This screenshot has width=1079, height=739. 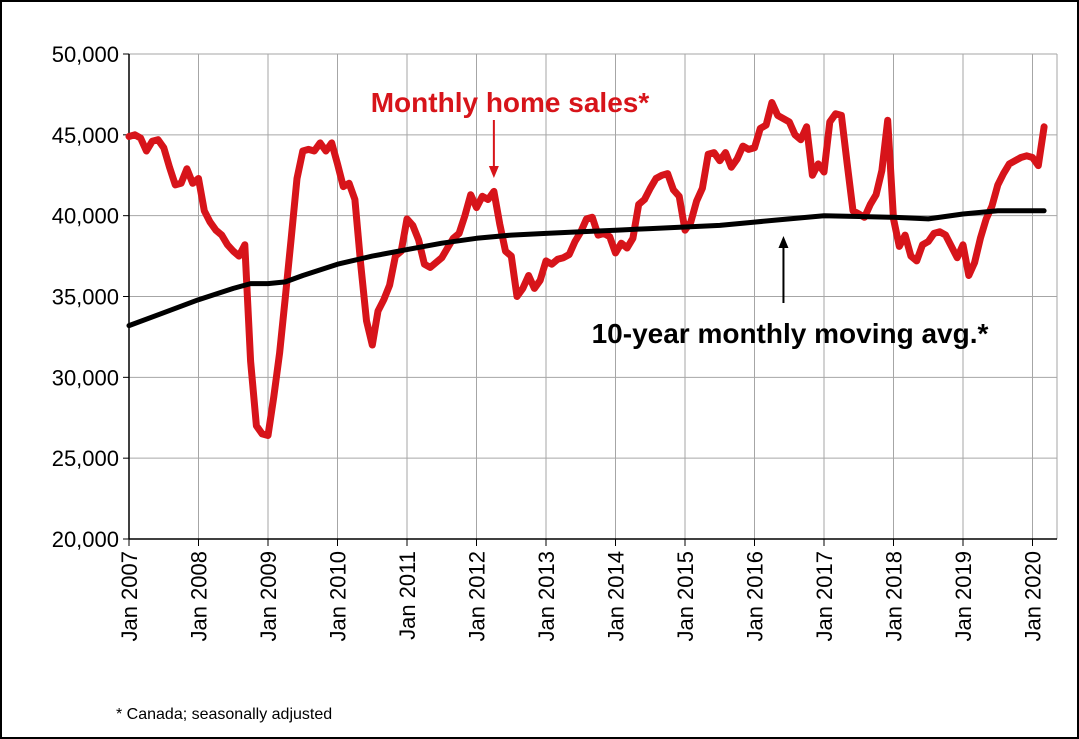 What do you see at coordinates (824, 596) in the screenshot?
I see `x-tick-label: Jan 2017` at bounding box center [824, 596].